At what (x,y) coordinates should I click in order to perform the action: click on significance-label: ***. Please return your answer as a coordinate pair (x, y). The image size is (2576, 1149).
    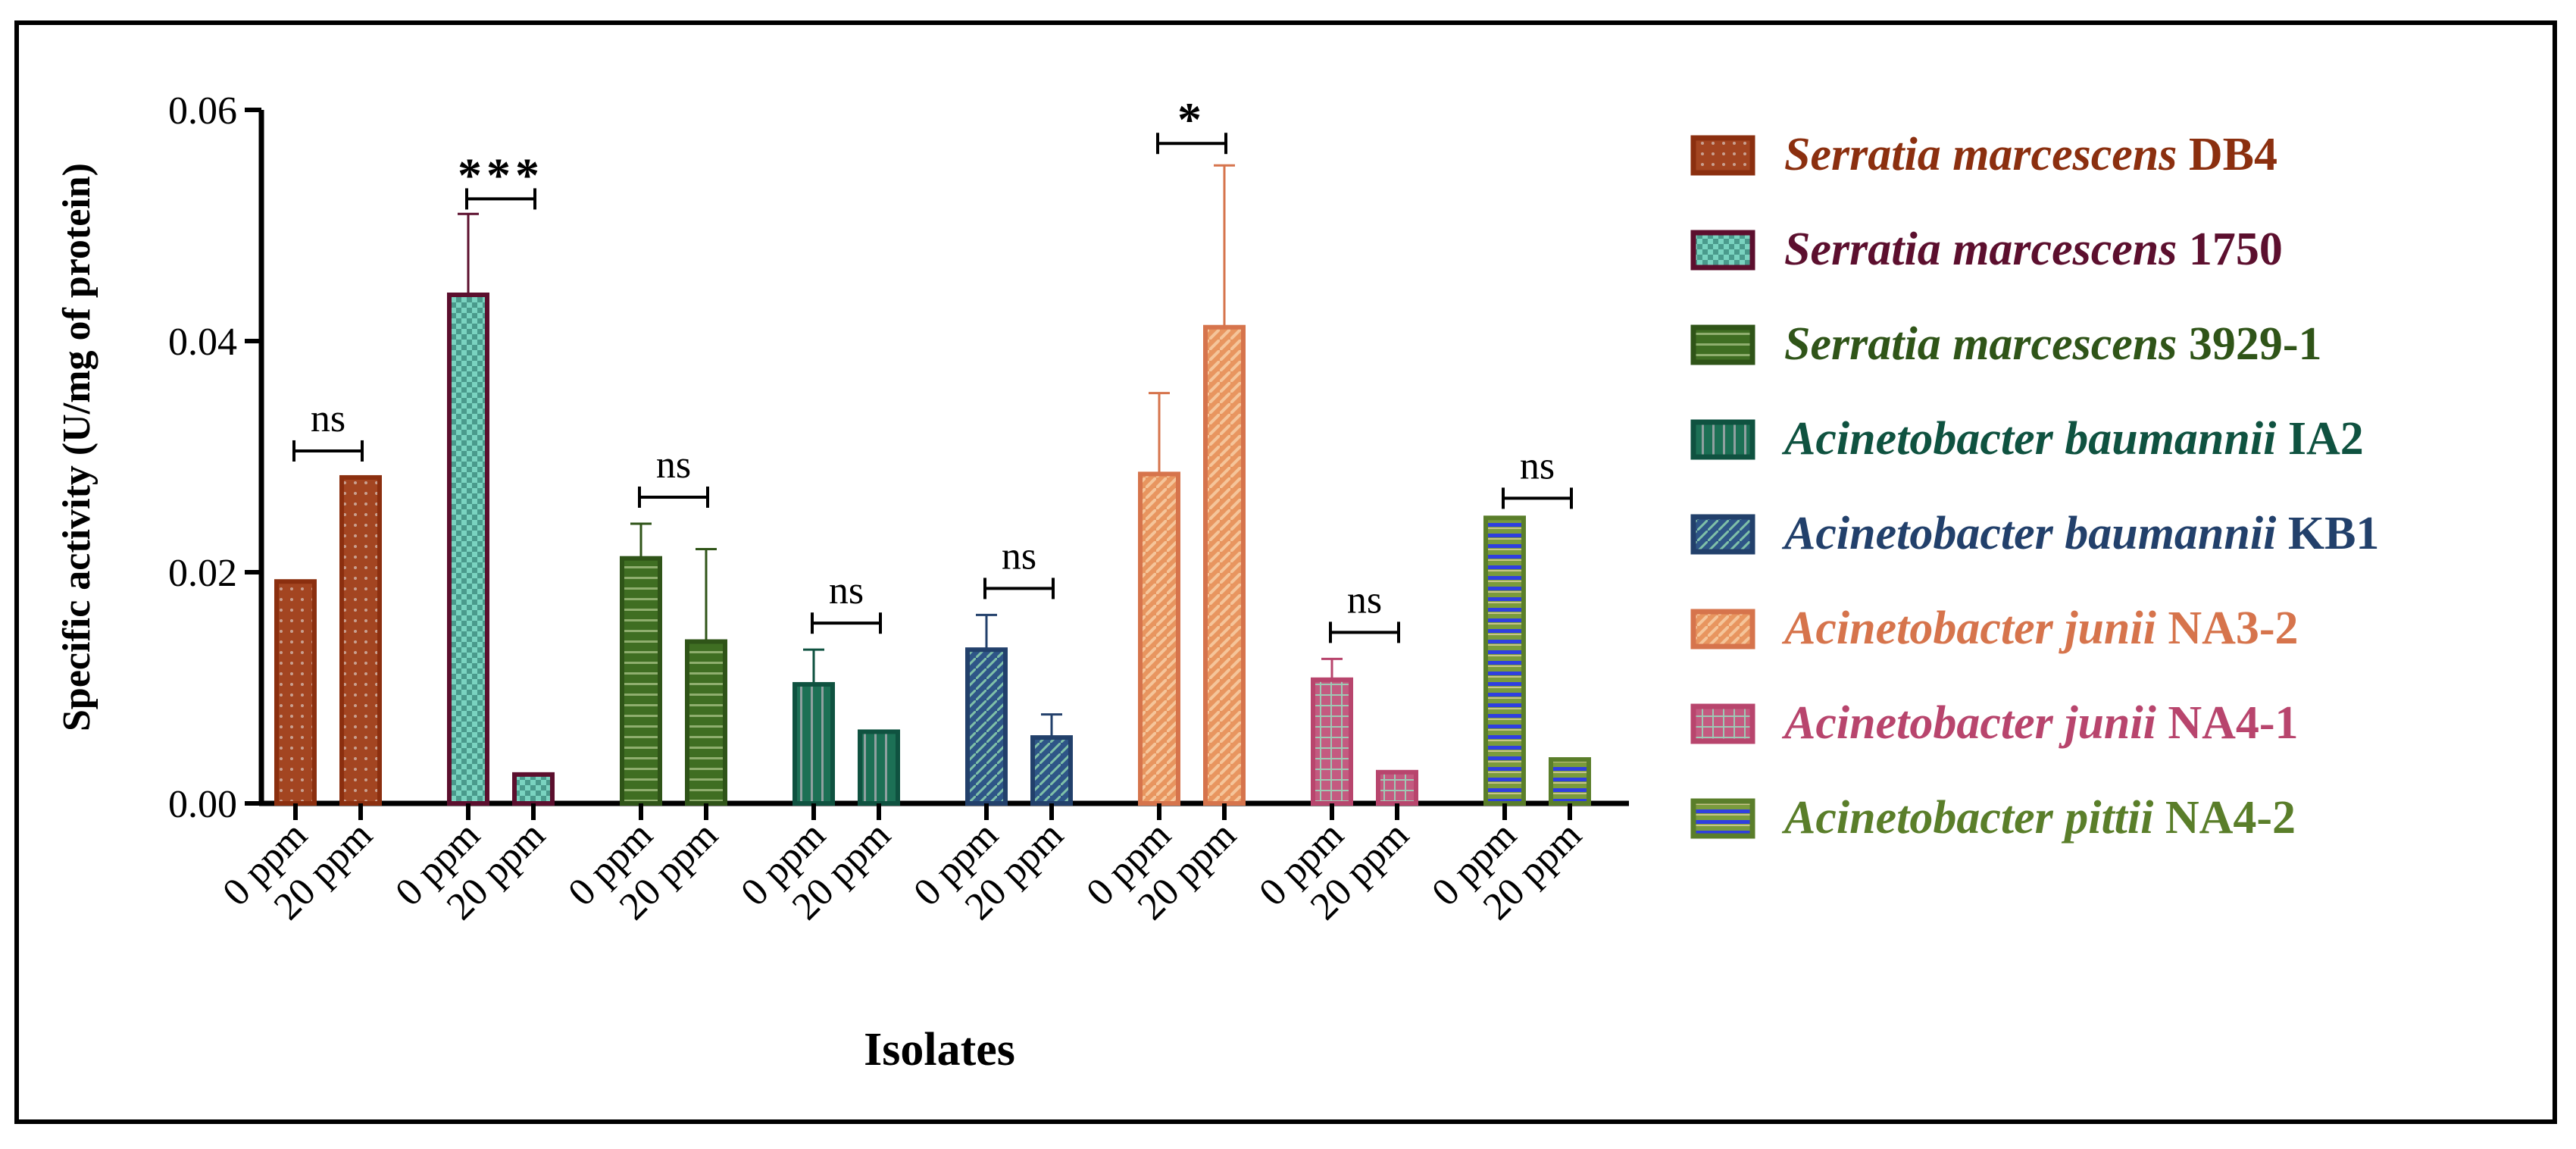
    Looking at the image, I should click on (501, 175).